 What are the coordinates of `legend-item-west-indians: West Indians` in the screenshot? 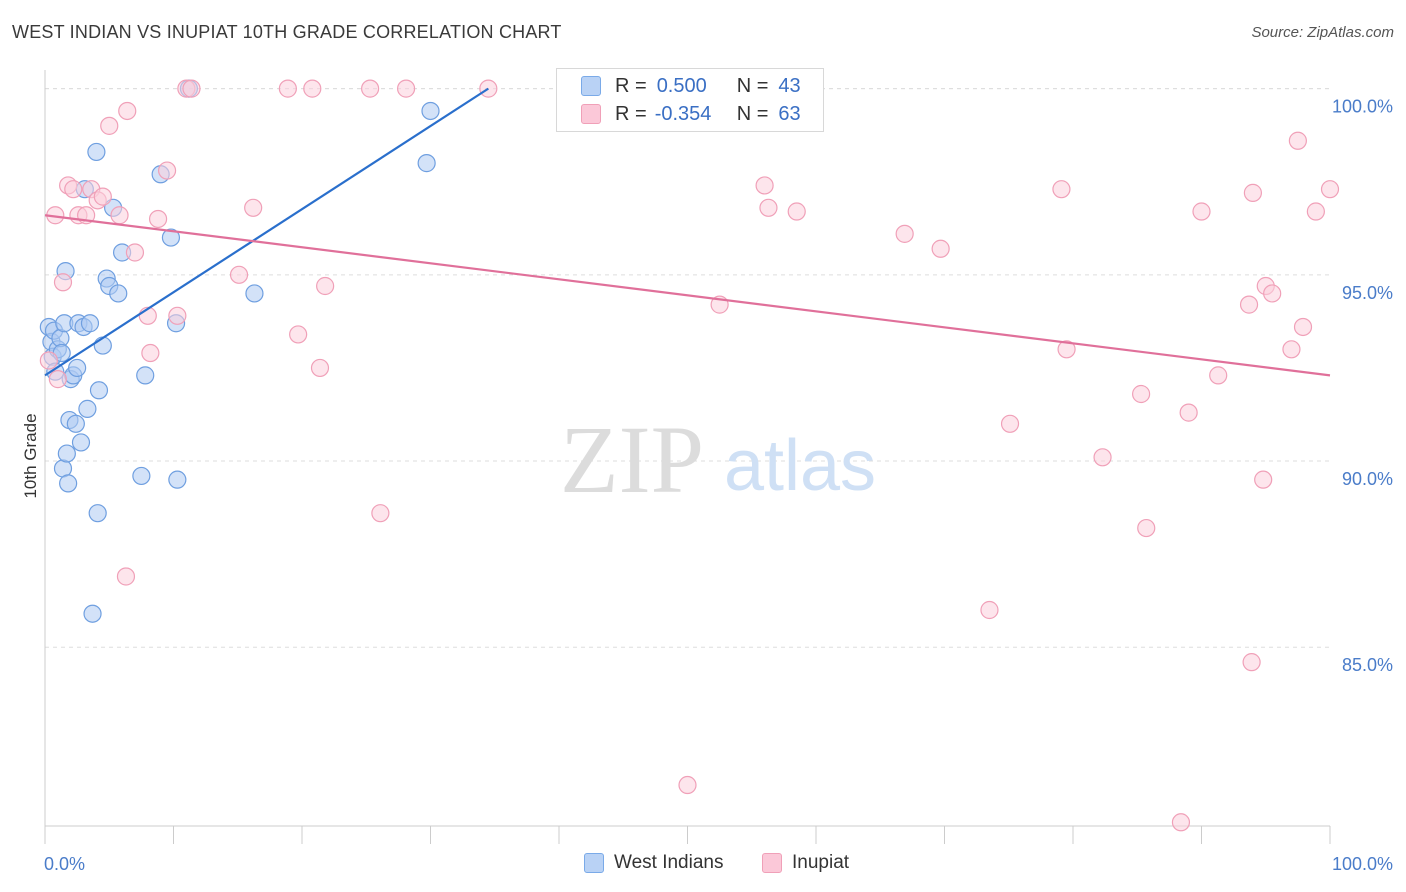 It's located at (653, 863).